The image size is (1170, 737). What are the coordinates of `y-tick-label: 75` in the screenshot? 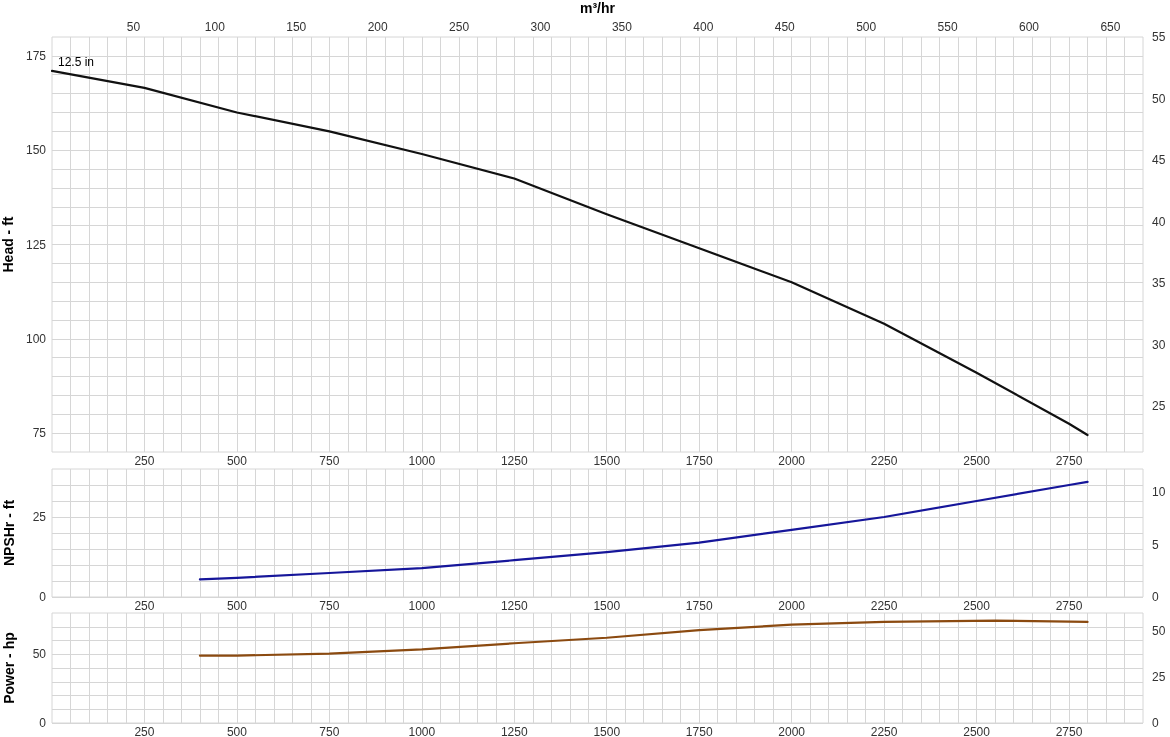 It's located at (39, 433).